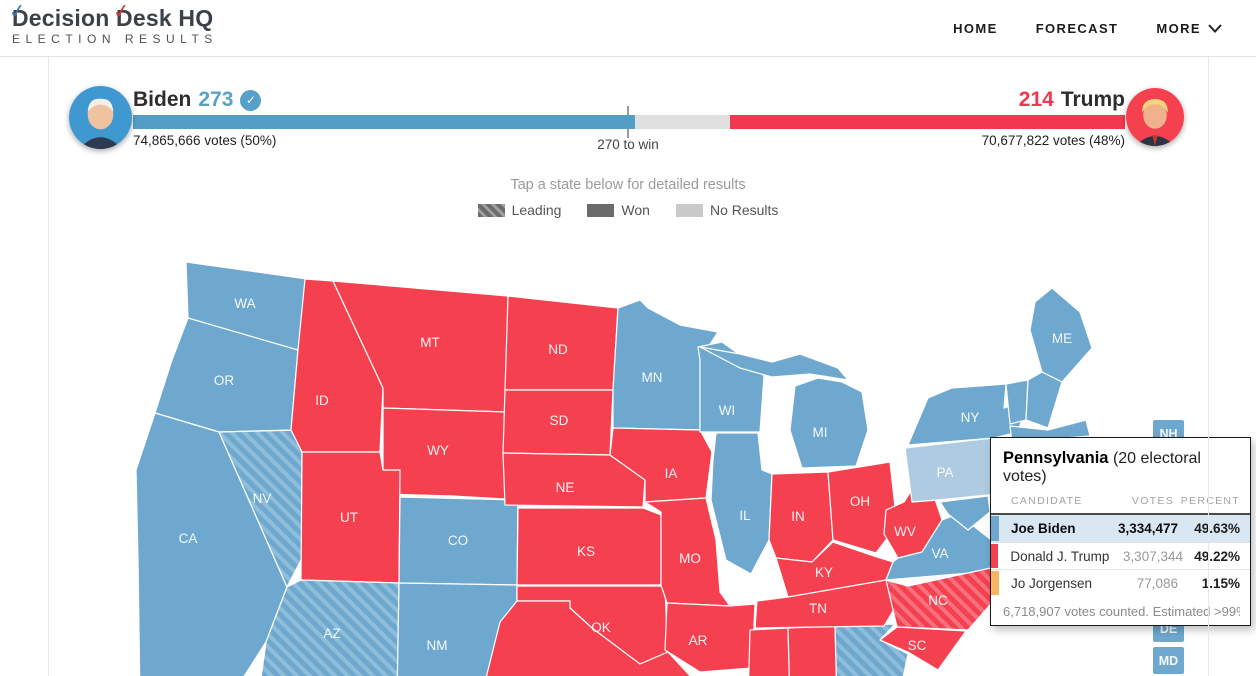  Describe the element at coordinates (923, 648) in the screenshot. I see `state-sc` at that location.